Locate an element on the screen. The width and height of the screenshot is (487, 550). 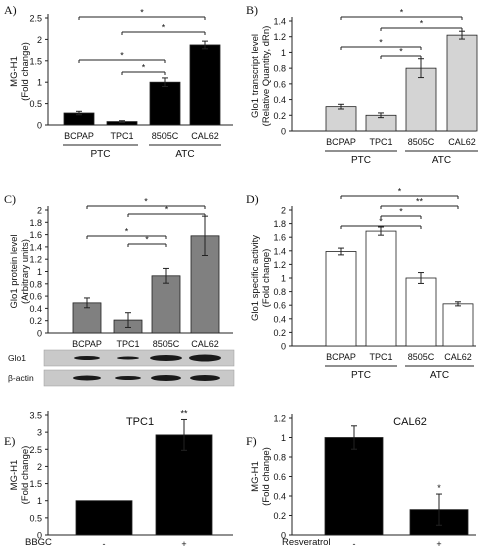
y-axis-label-line: Glo1 protein level is located at coordinates (14, 272).